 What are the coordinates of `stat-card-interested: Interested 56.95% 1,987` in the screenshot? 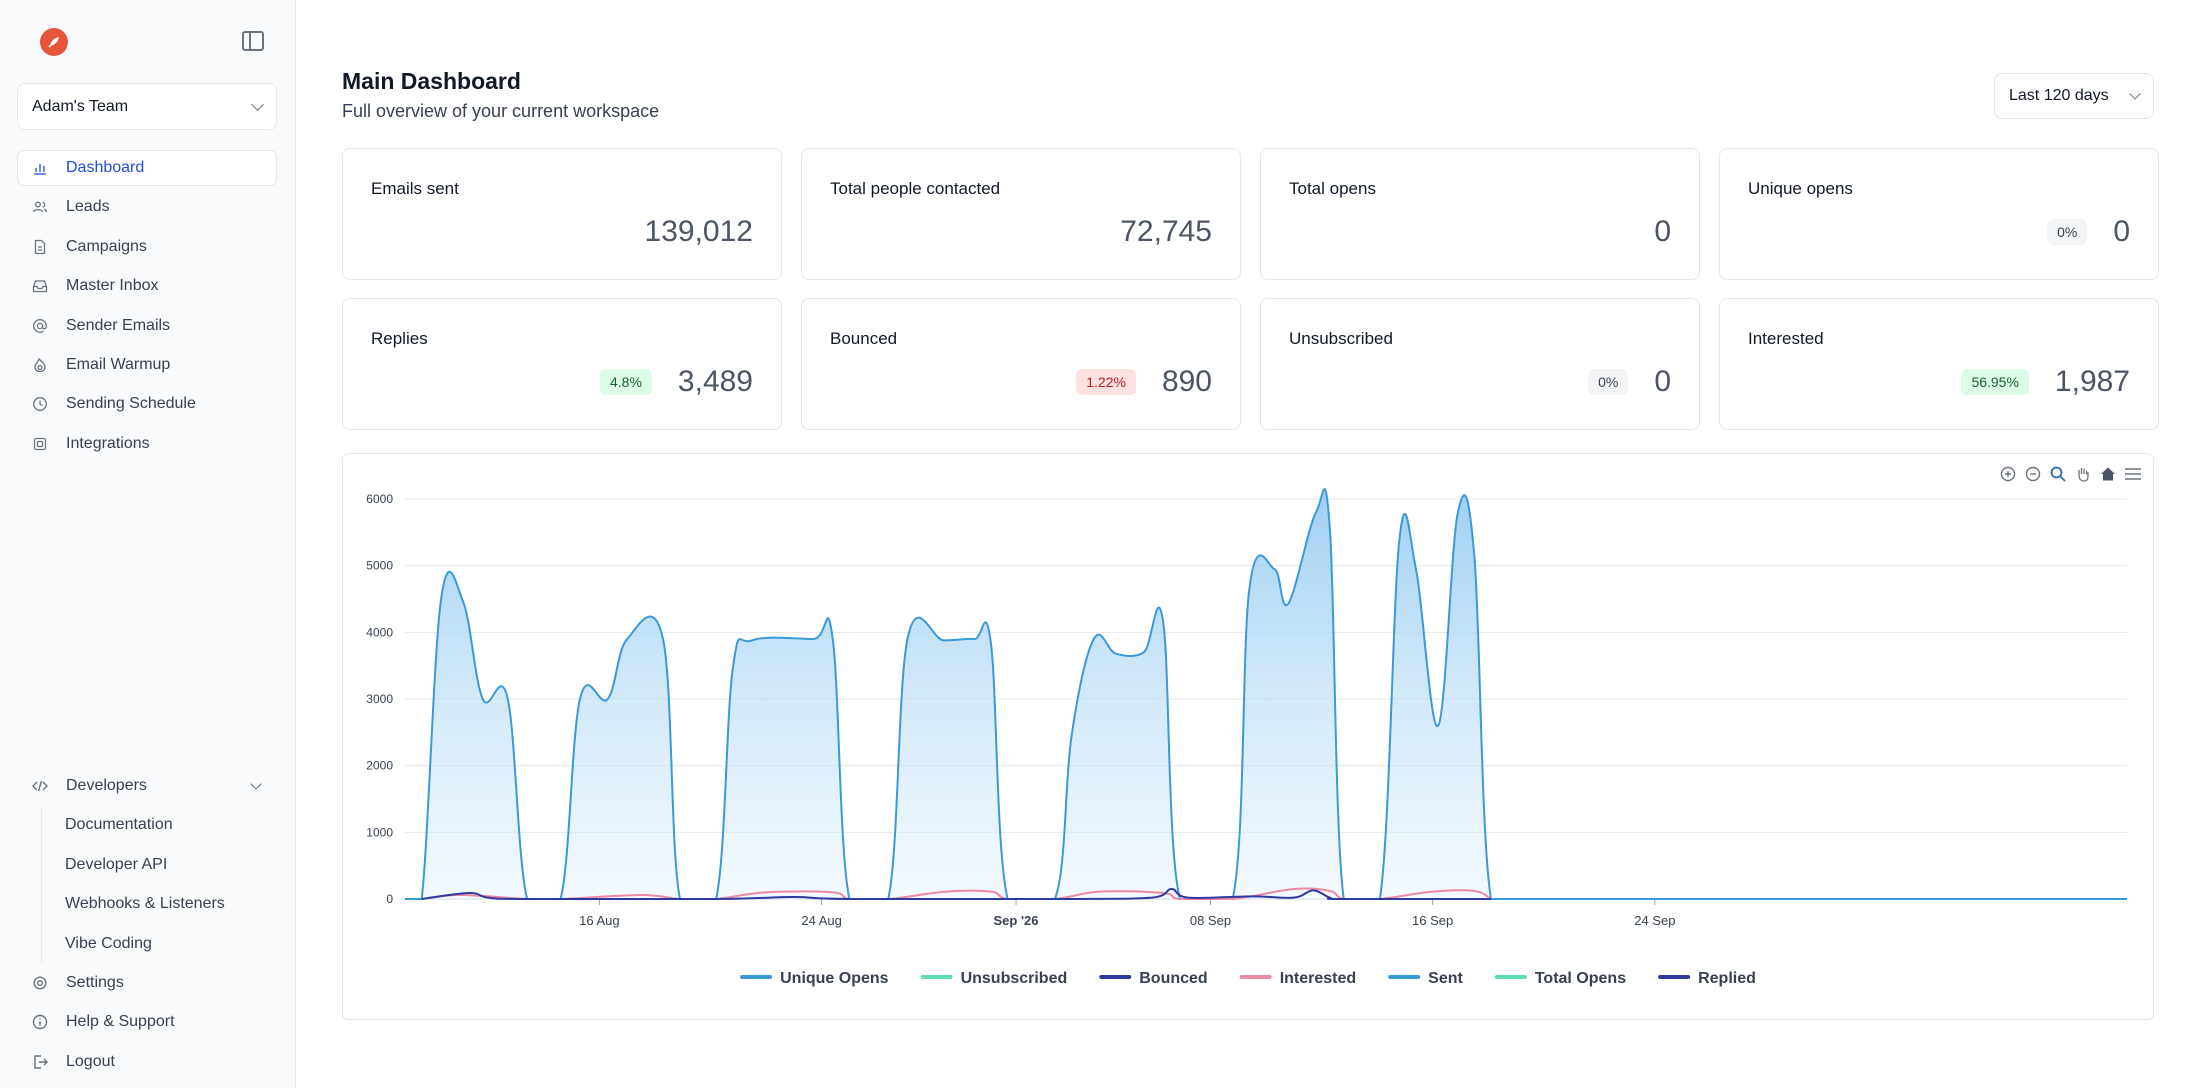 It's located at (1939, 364).